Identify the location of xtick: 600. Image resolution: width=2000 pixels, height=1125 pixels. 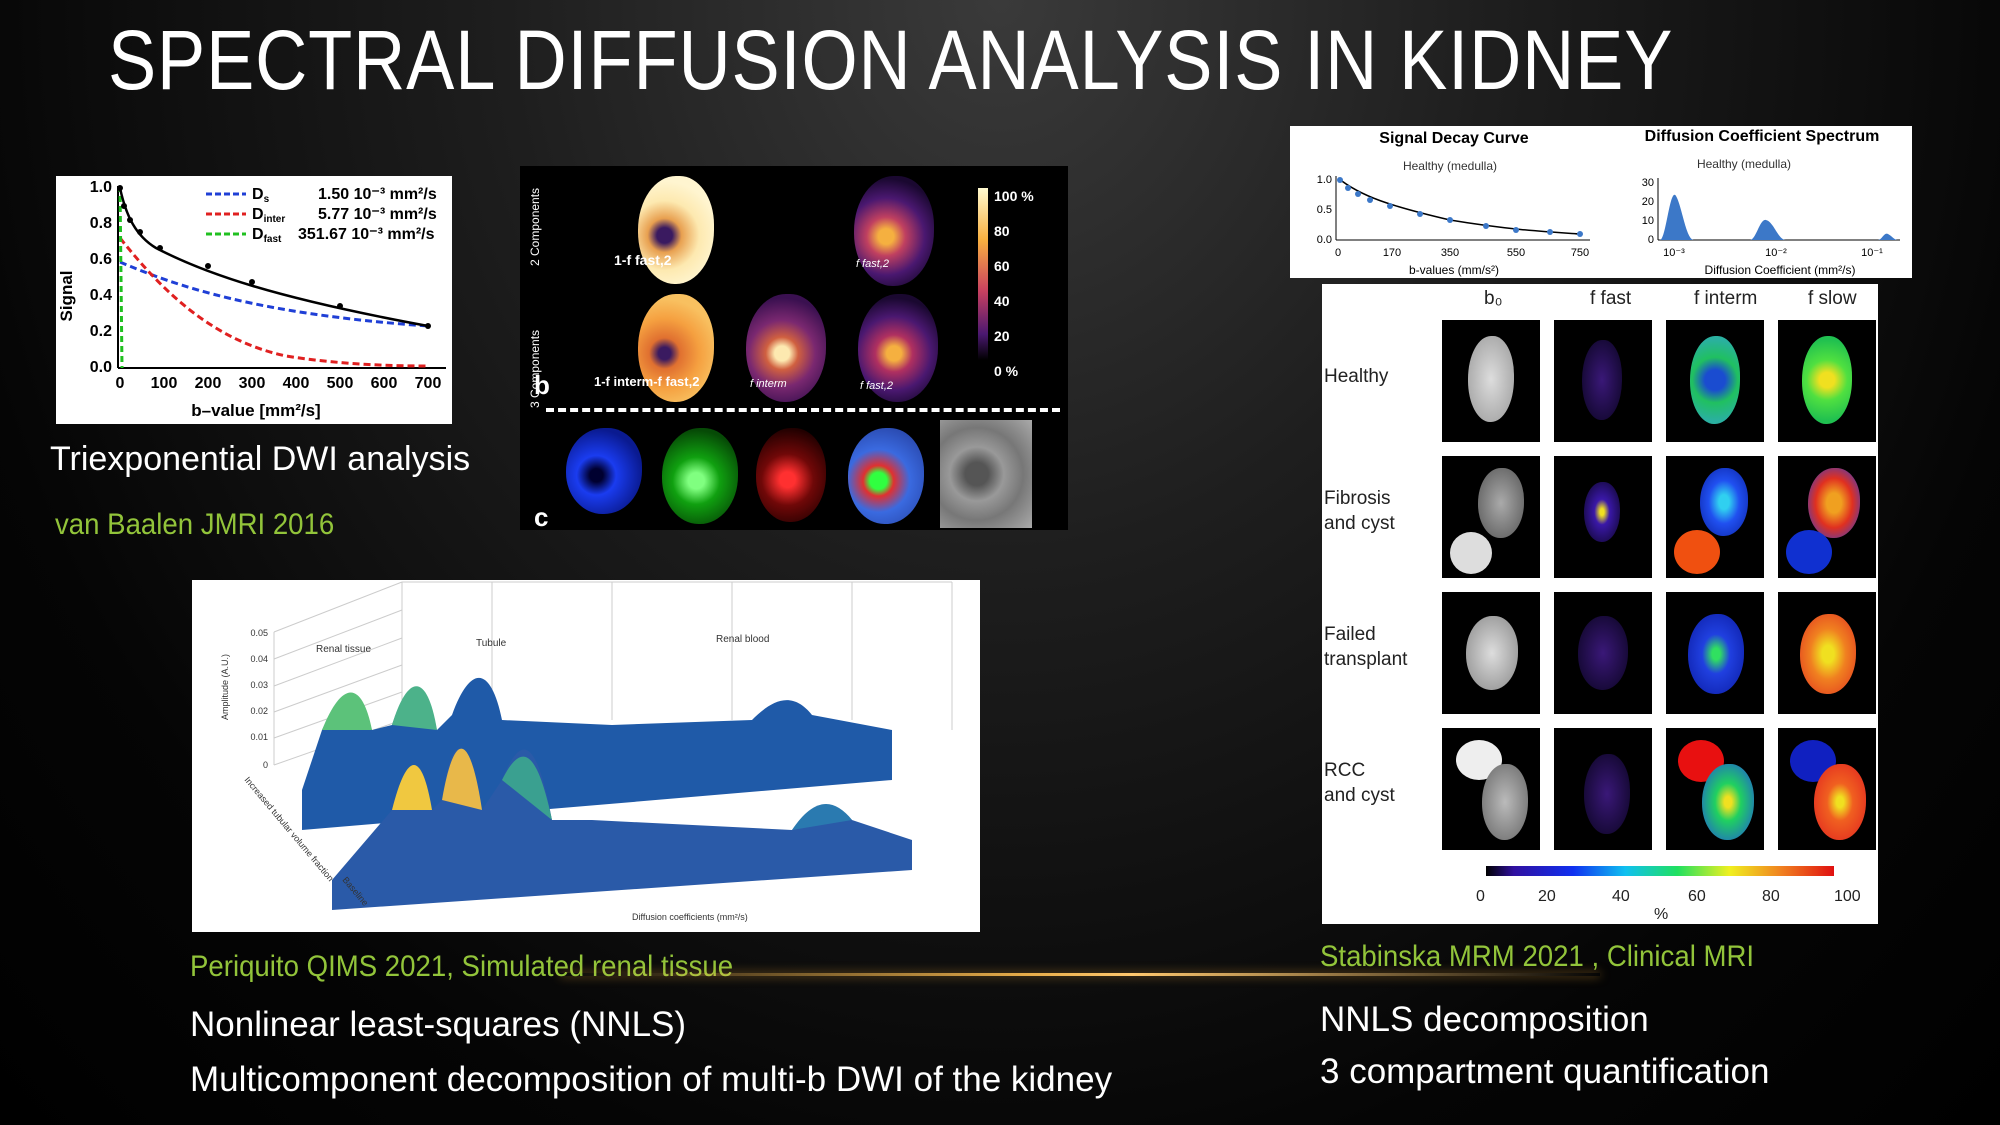
(384, 383).